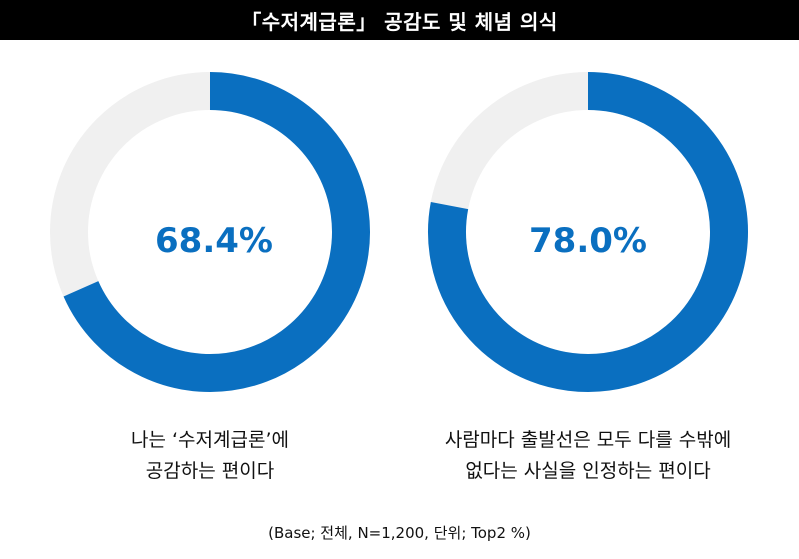  Describe the element at coordinates (588, 241) in the screenshot. I see `donut-2-value-label: 78.0%` at that location.